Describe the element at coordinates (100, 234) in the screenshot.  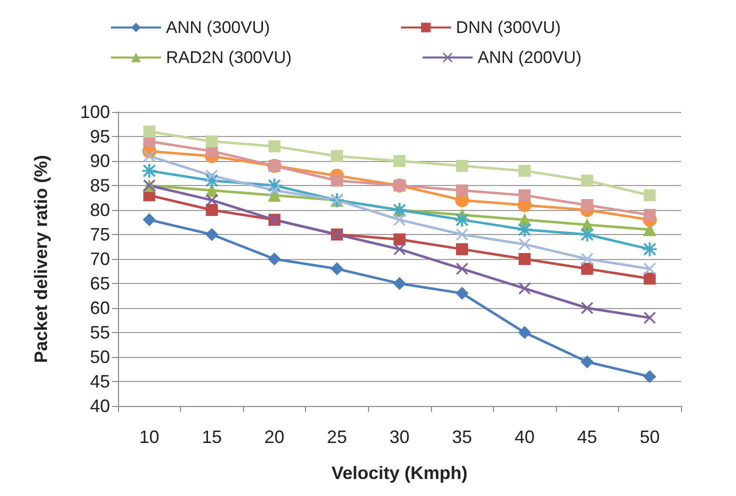
I see `y-tick-label: 75` at that location.